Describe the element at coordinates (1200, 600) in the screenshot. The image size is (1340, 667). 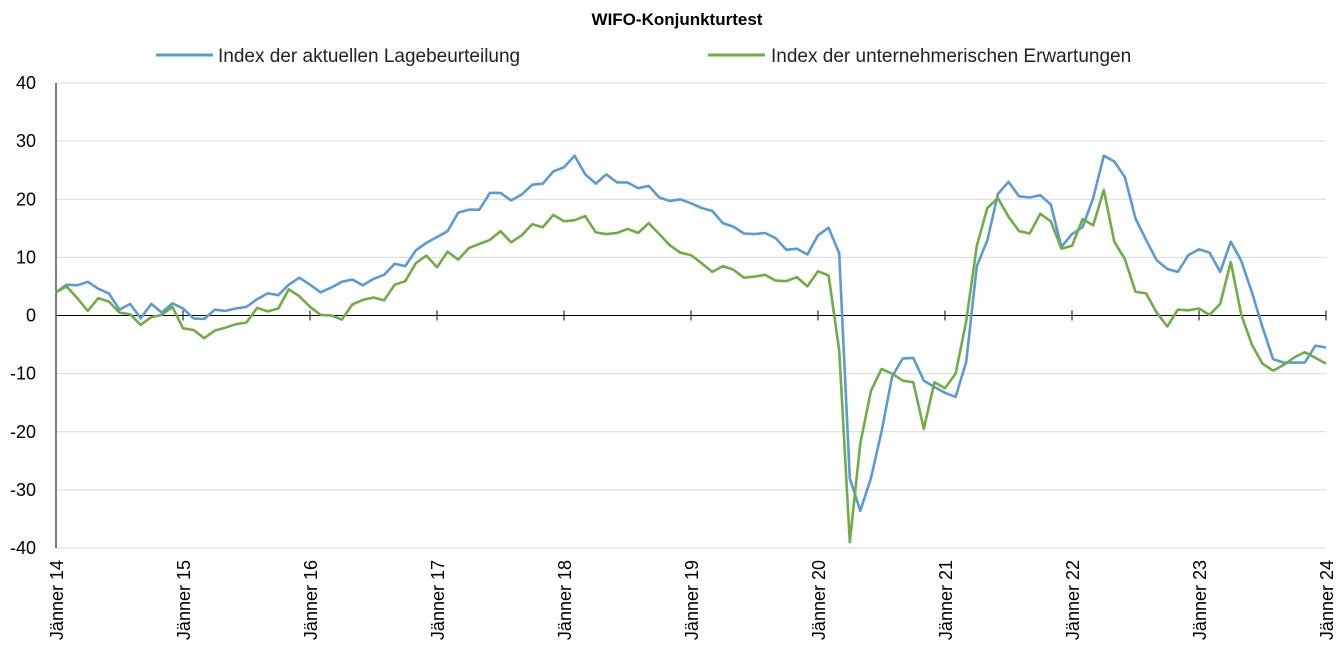
I see `x-tick-label: Jänner 23` at that location.